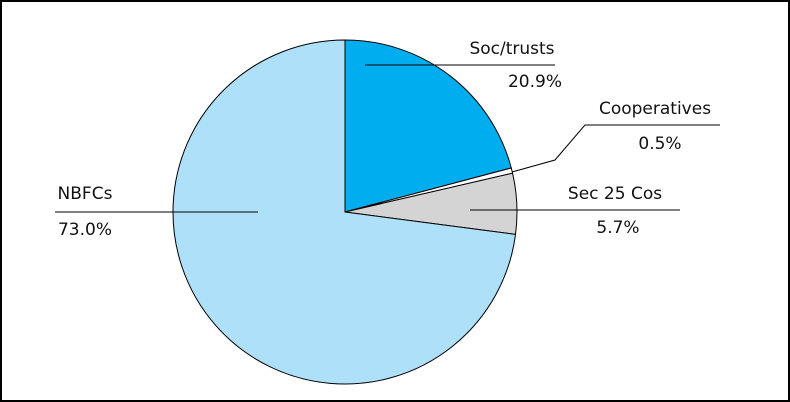 The image size is (790, 402). What do you see at coordinates (615, 148) in the screenshot?
I see `leader-line` at bounding box center [615, 148].